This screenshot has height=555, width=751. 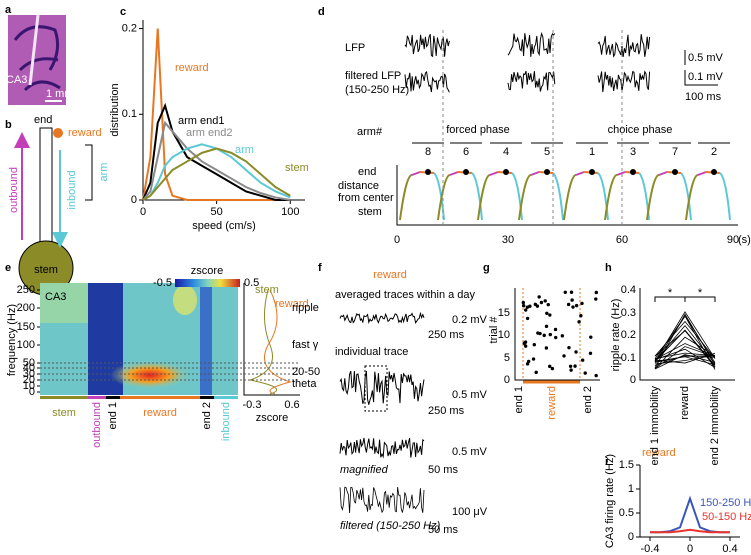 What do you see at coordinates (115, 109) in the screenshot?
I see `y-axis-label: distribution` at bounding box center [115, 109].